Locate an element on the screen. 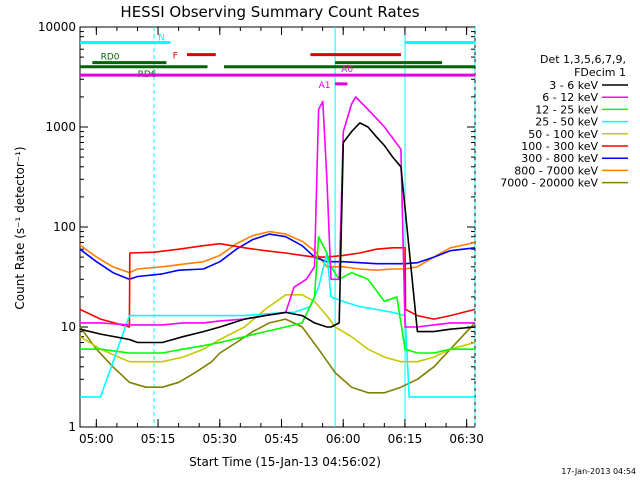 This screenshot has width=640, height=480. flag-label-a0: A0 is located at coordinates (347, 70).